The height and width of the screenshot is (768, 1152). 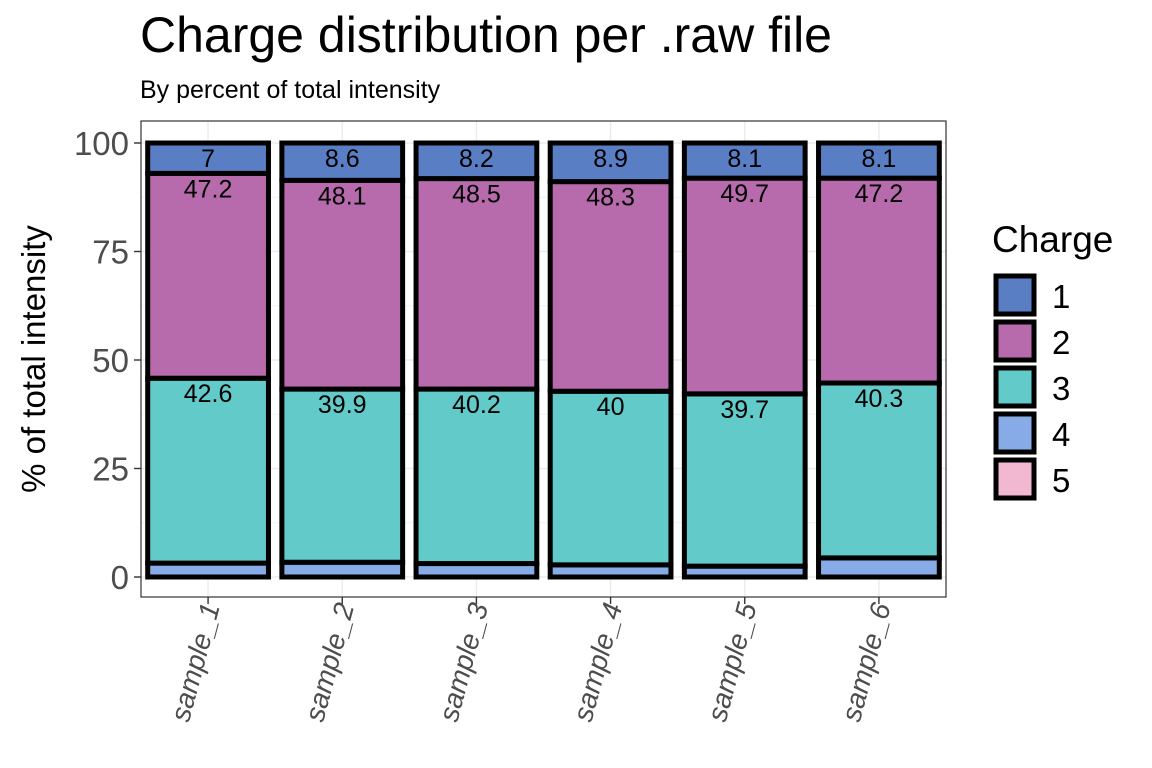 I want to click on data-label: 48.5, so click(x=476, y=195).